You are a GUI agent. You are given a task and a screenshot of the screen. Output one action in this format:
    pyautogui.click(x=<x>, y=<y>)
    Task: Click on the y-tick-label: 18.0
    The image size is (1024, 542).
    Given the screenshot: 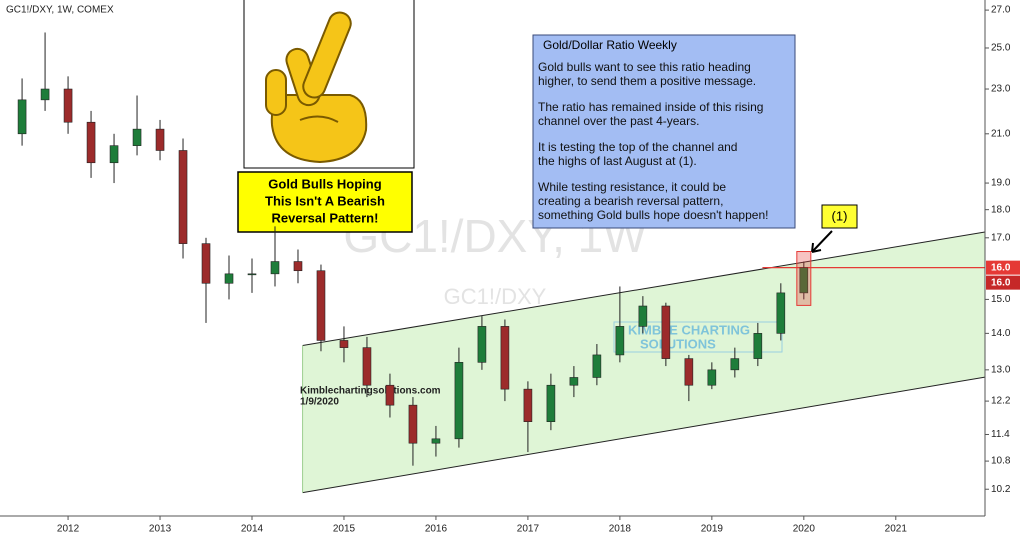 What is the action you would take?
    pyautogui.click(x=1001, y=209)
    